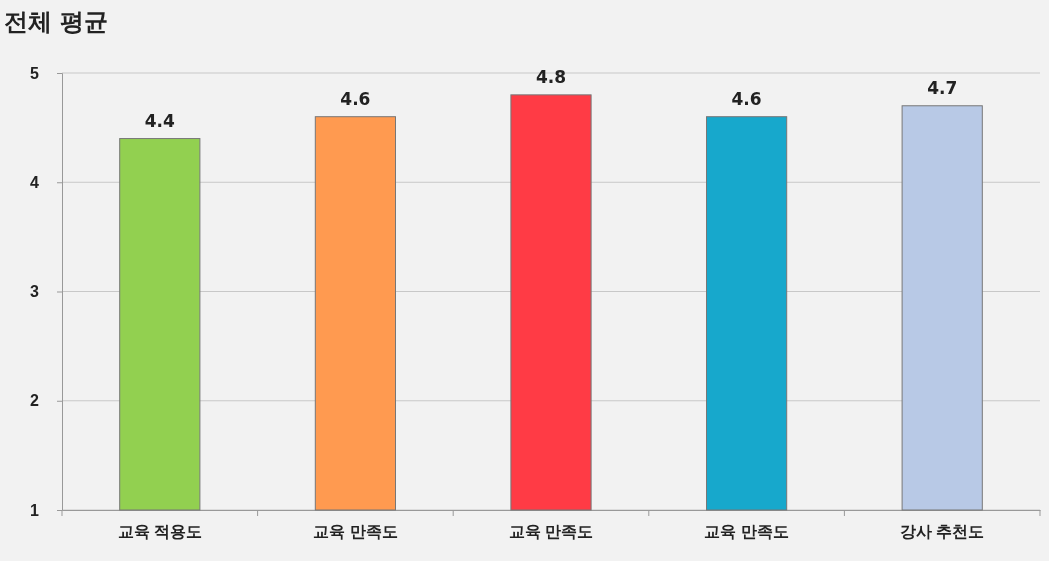 The width and height of the screenshot is (1049, 561). What do you see at coordinates (35, 182) in the screenshot?
I see `y-tick-label: 4` at bounding box center [35, 182].